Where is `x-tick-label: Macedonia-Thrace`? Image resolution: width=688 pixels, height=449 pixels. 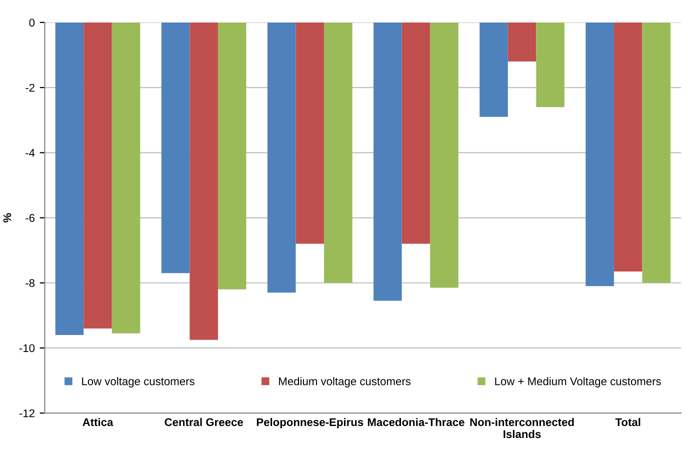 x-tick-label: Macedonia-Thrace is located at coordinates (416, 422).